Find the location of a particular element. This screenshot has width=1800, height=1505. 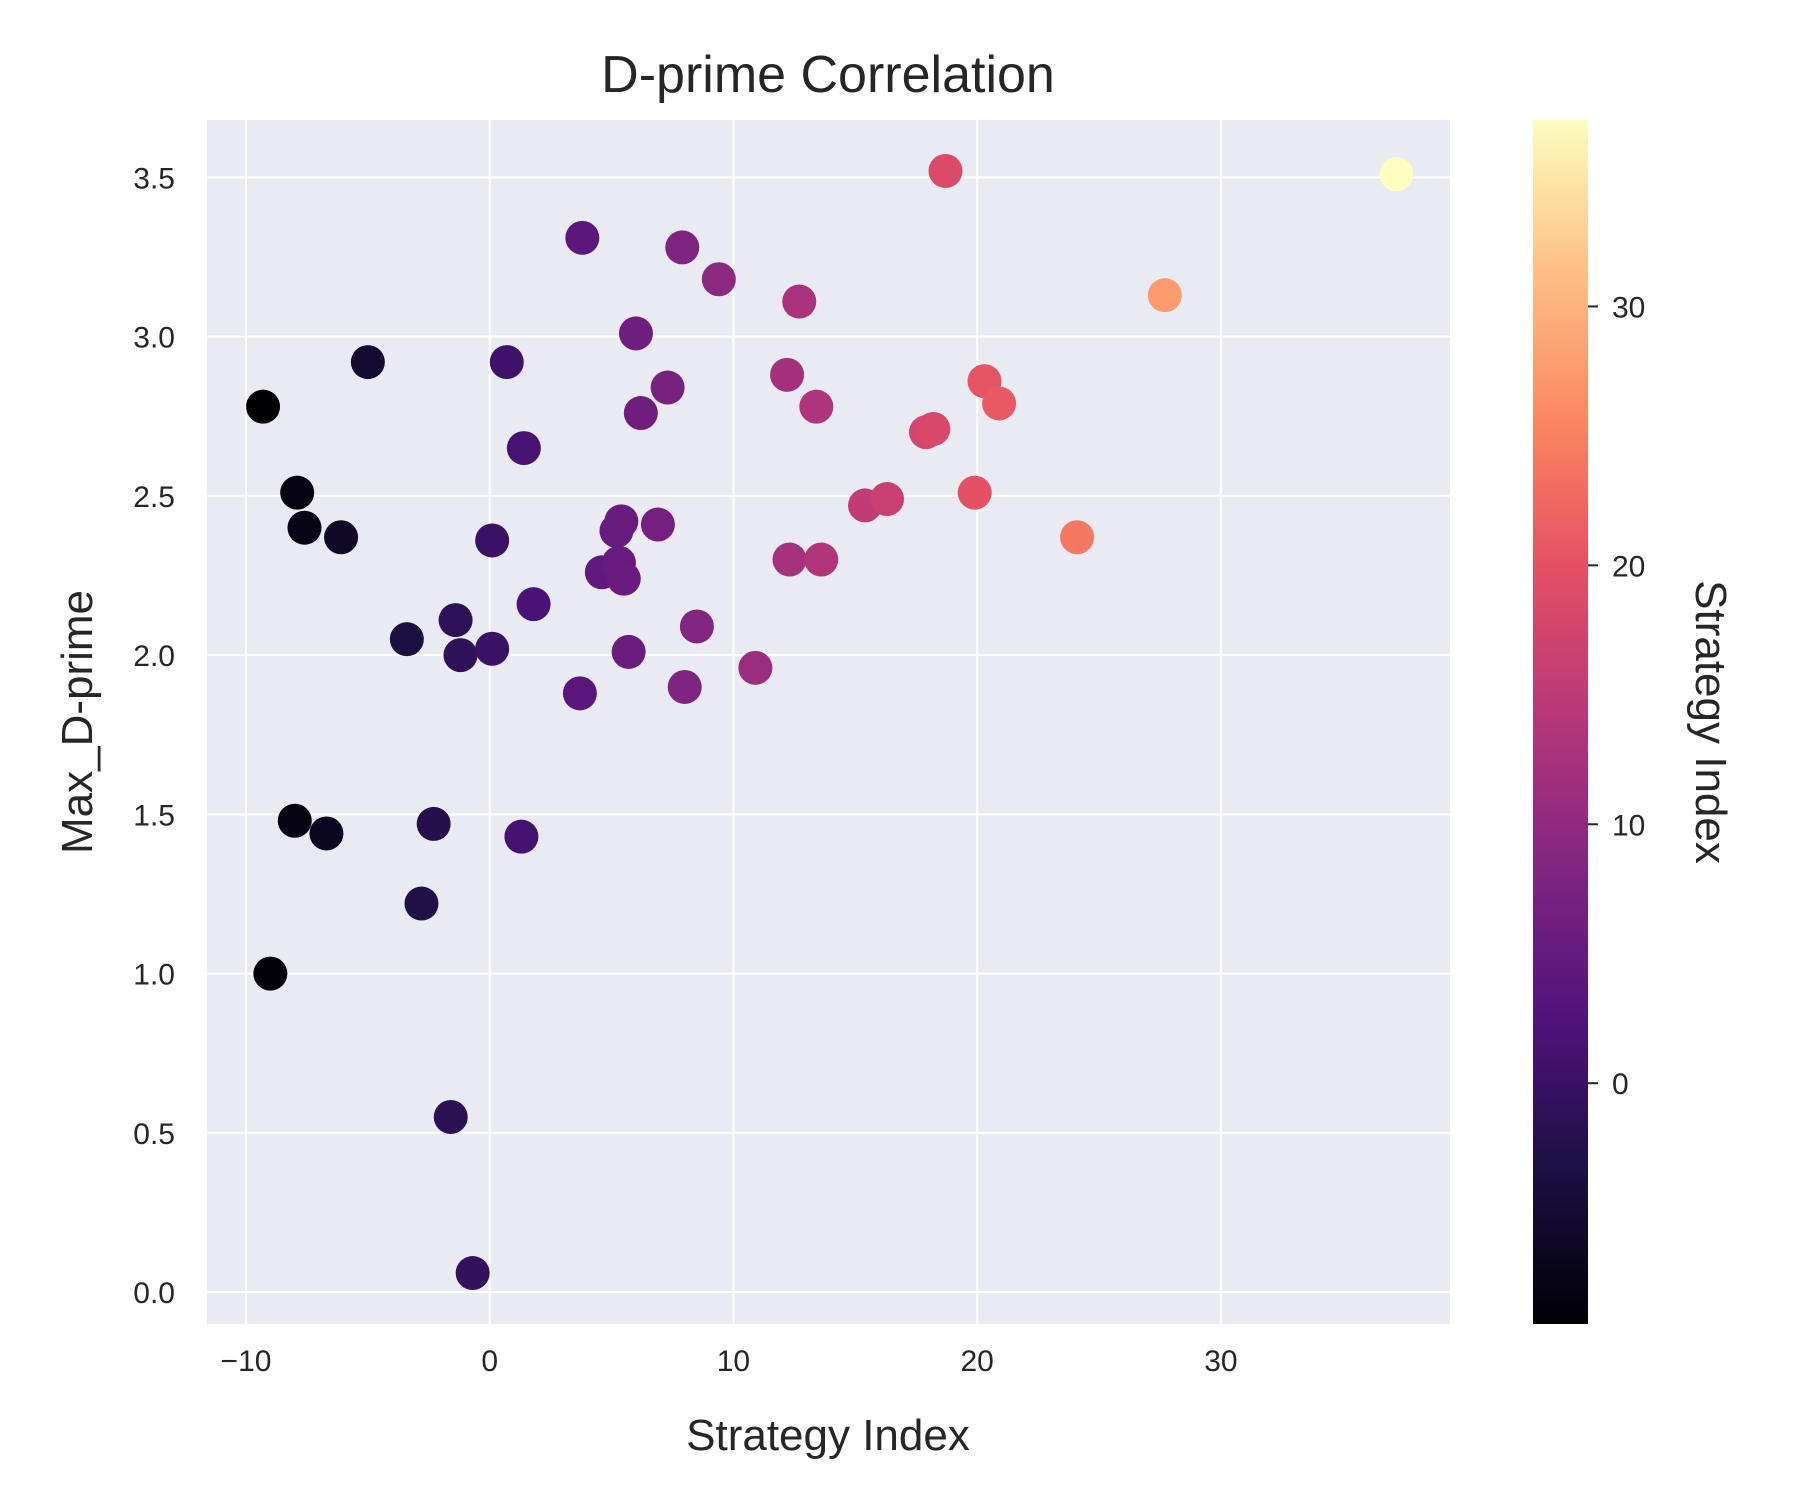

y-tick-label: 2.0 is located at coordinates (154, 656).